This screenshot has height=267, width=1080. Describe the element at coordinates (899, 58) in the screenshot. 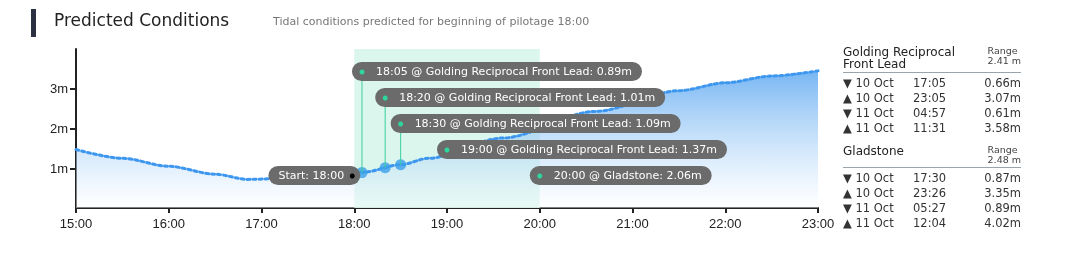

I see `text: Golding Reciprocal Front Lead` at that location.